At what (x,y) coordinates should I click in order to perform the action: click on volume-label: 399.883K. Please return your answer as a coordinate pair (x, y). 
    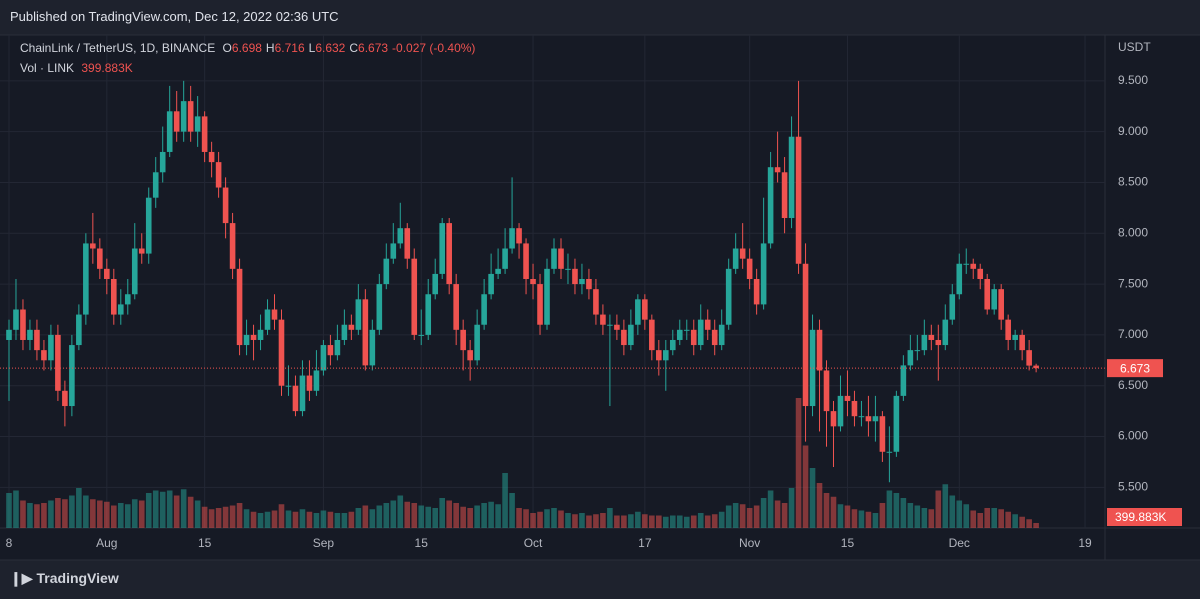
    Looking at the image, I should click on (1140, 517).